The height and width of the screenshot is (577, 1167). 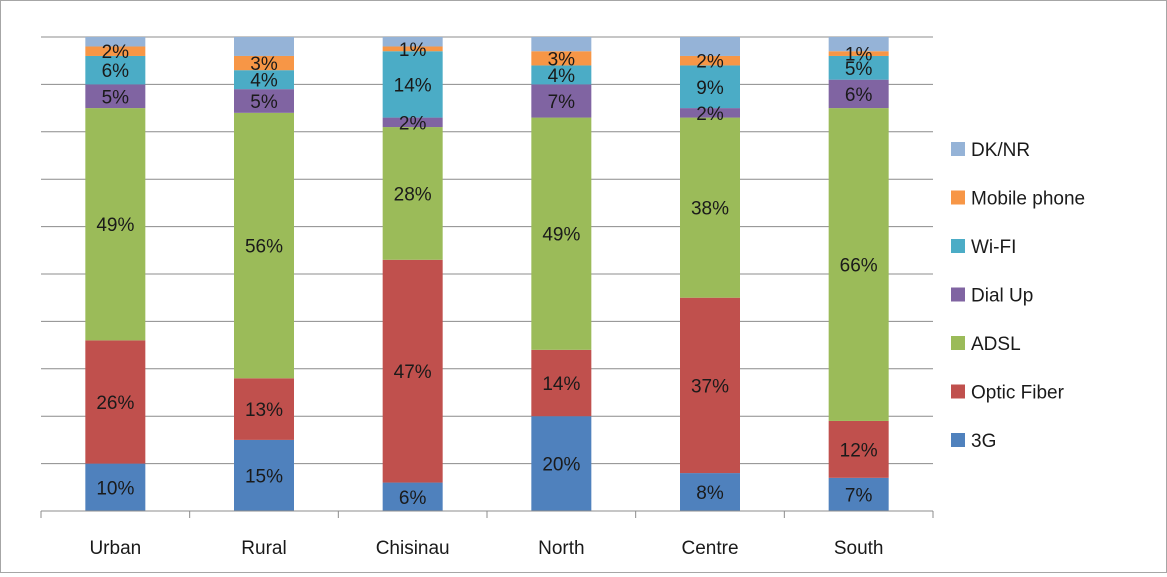 I want to click on data-label-south-optic-fiber: 12%, so click(x=859, y=450).